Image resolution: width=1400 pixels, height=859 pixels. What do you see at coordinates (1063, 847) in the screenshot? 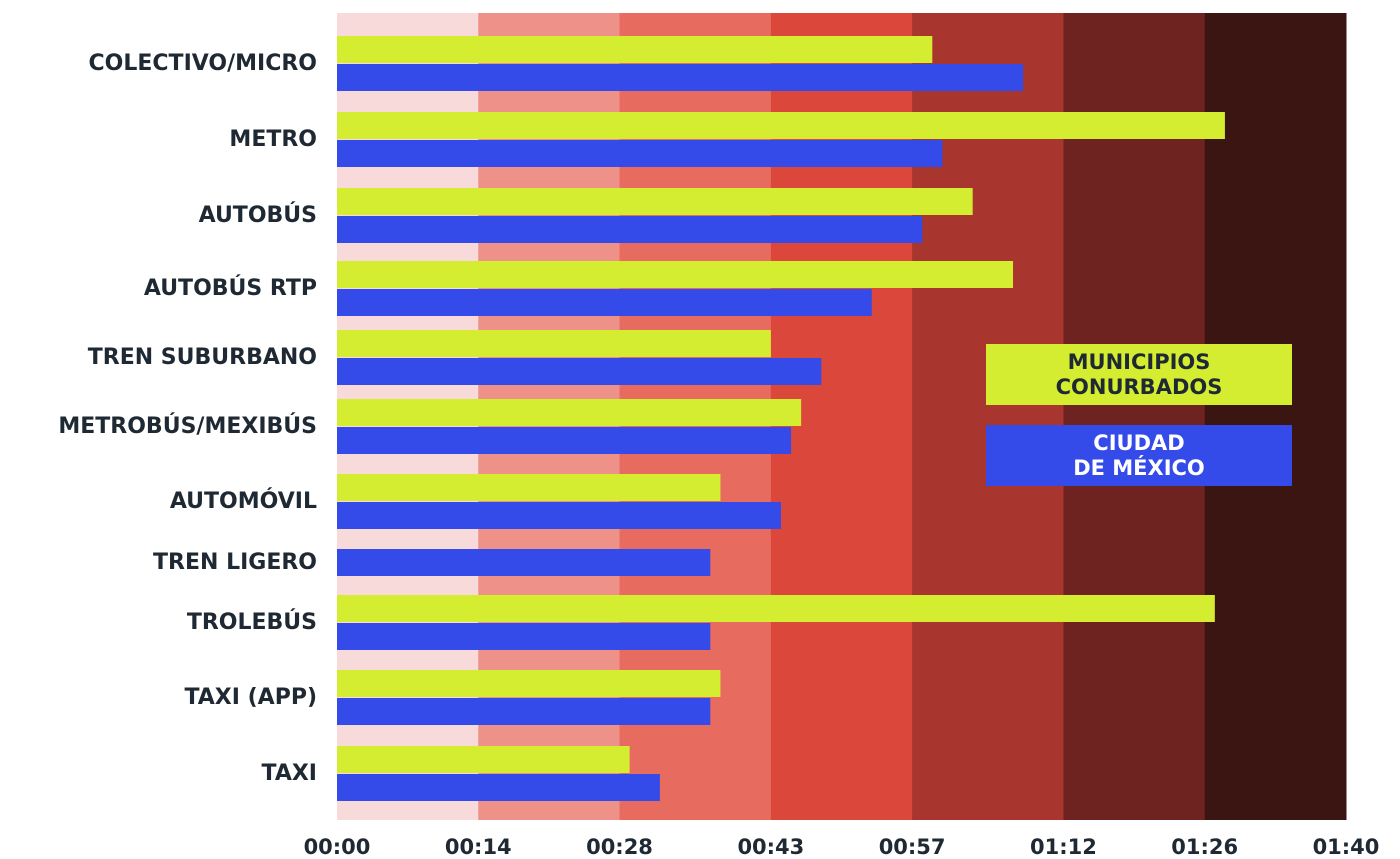
I see `x-tick-label: 01:12` at bounding box center [1063, 847].